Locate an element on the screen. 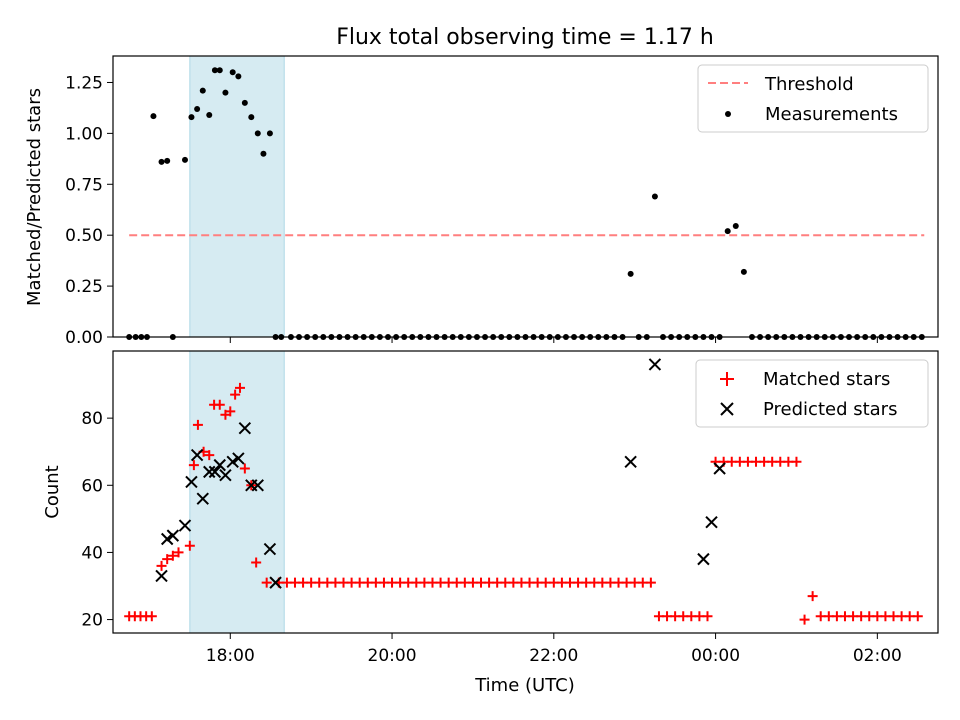 This screenshot has height=720, width=960. bottom-x-tick-label: 18:00 is located at coordinates (230, 656).